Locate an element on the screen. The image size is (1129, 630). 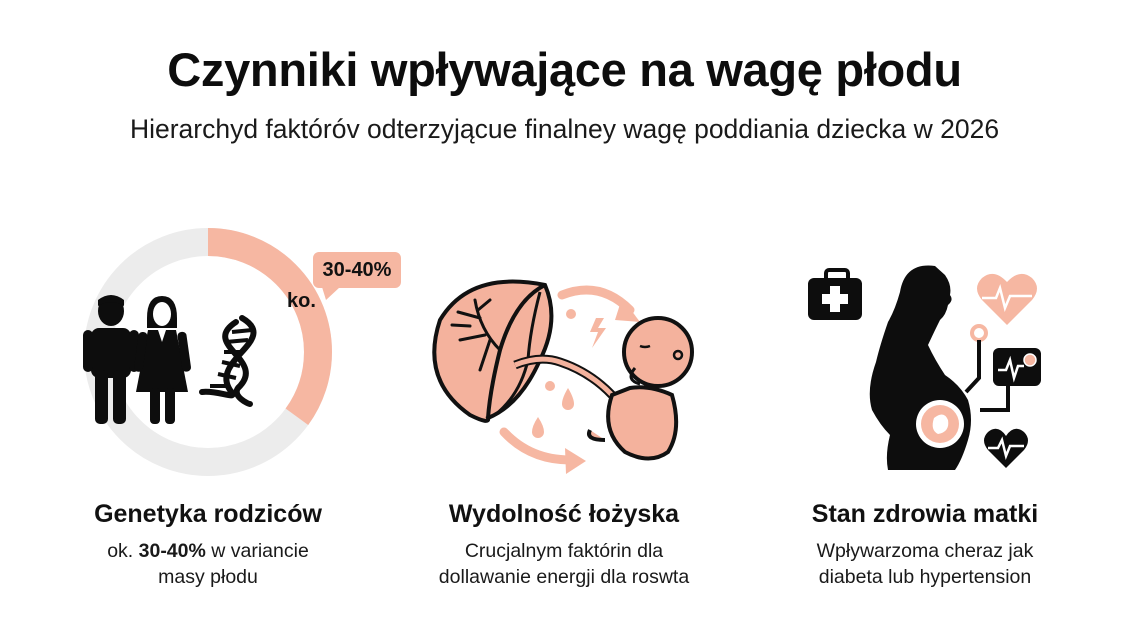
badge-note: ko. is located at coordinates (301, 301).